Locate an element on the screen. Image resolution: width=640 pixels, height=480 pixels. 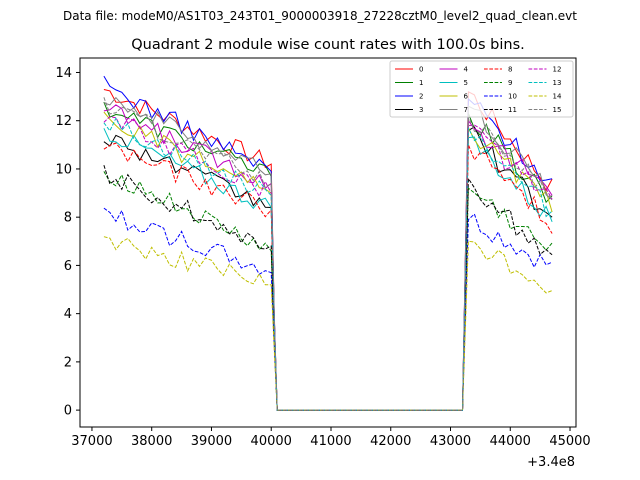
legend-label: 3 is located at coordinates (421, 110).